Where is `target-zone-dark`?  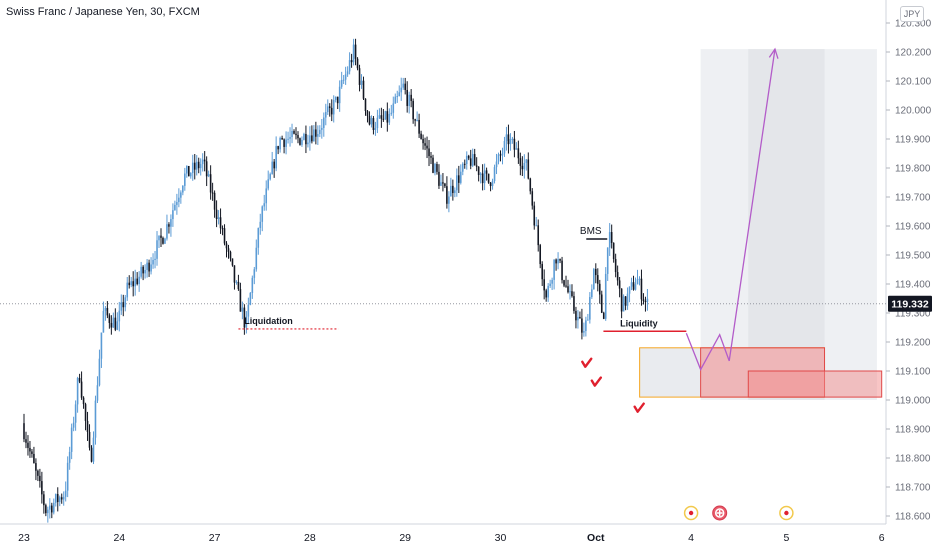 target-zone-dark is located at coordinates (786, 224).